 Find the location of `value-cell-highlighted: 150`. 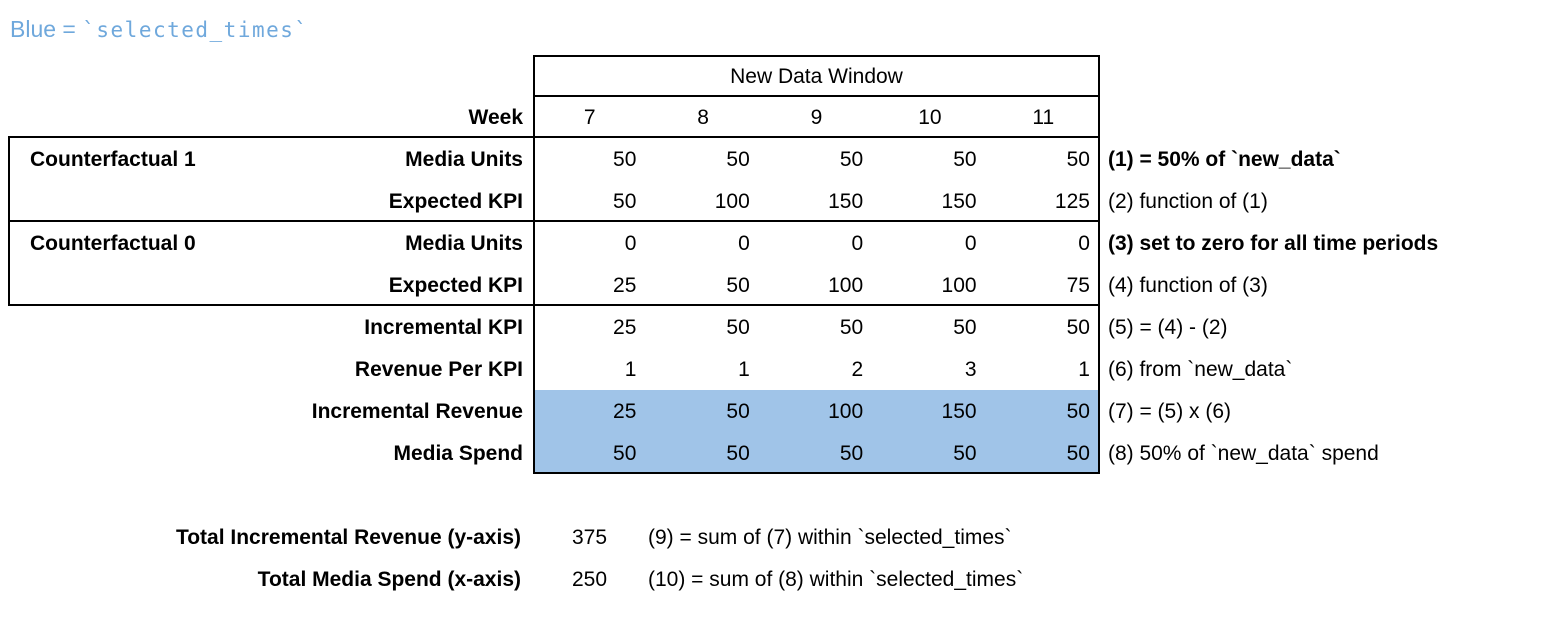

value-cell-highlighted: 150 is located at coordinates (930, 411).